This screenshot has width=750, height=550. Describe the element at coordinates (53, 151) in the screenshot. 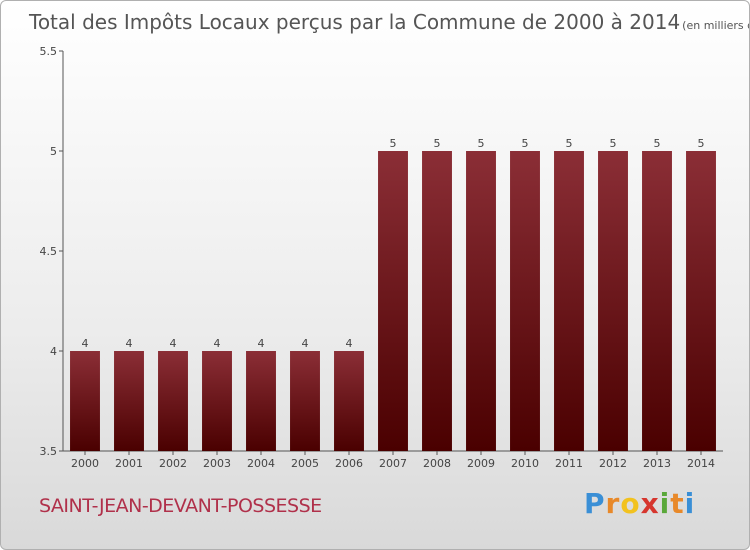

I see `y-tick-label: 5` at that location.